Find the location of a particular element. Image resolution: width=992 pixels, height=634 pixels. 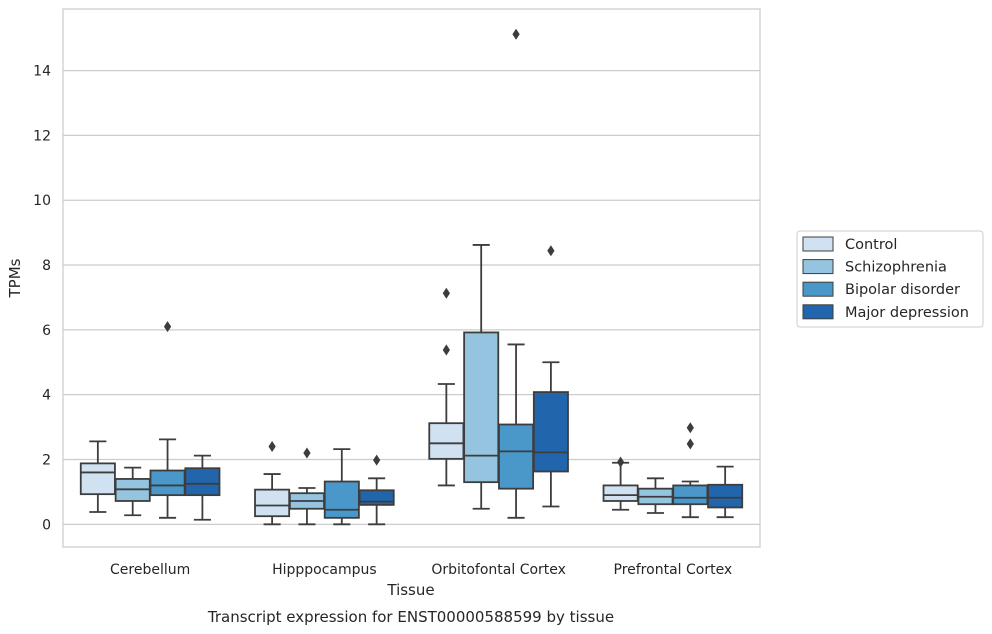

y-tick-label: 6 is located at coordinates (46, 331).